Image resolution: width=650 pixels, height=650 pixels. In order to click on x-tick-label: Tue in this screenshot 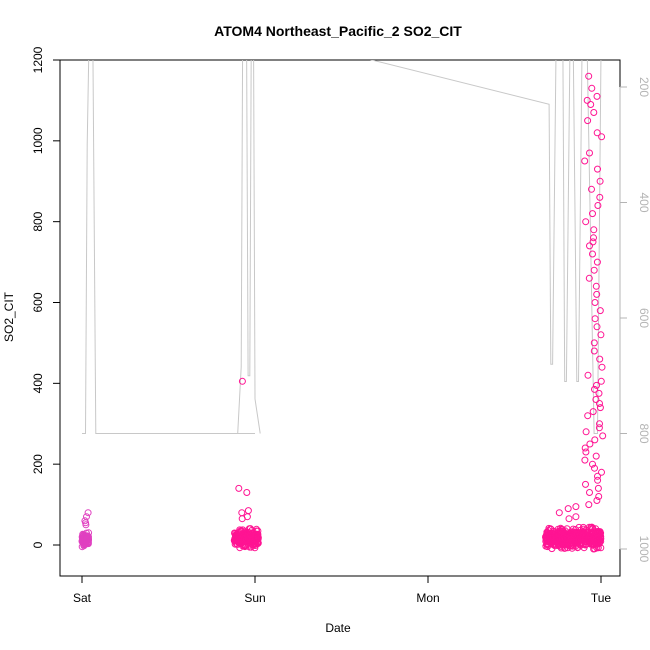, I will do `click(601, 598)`.